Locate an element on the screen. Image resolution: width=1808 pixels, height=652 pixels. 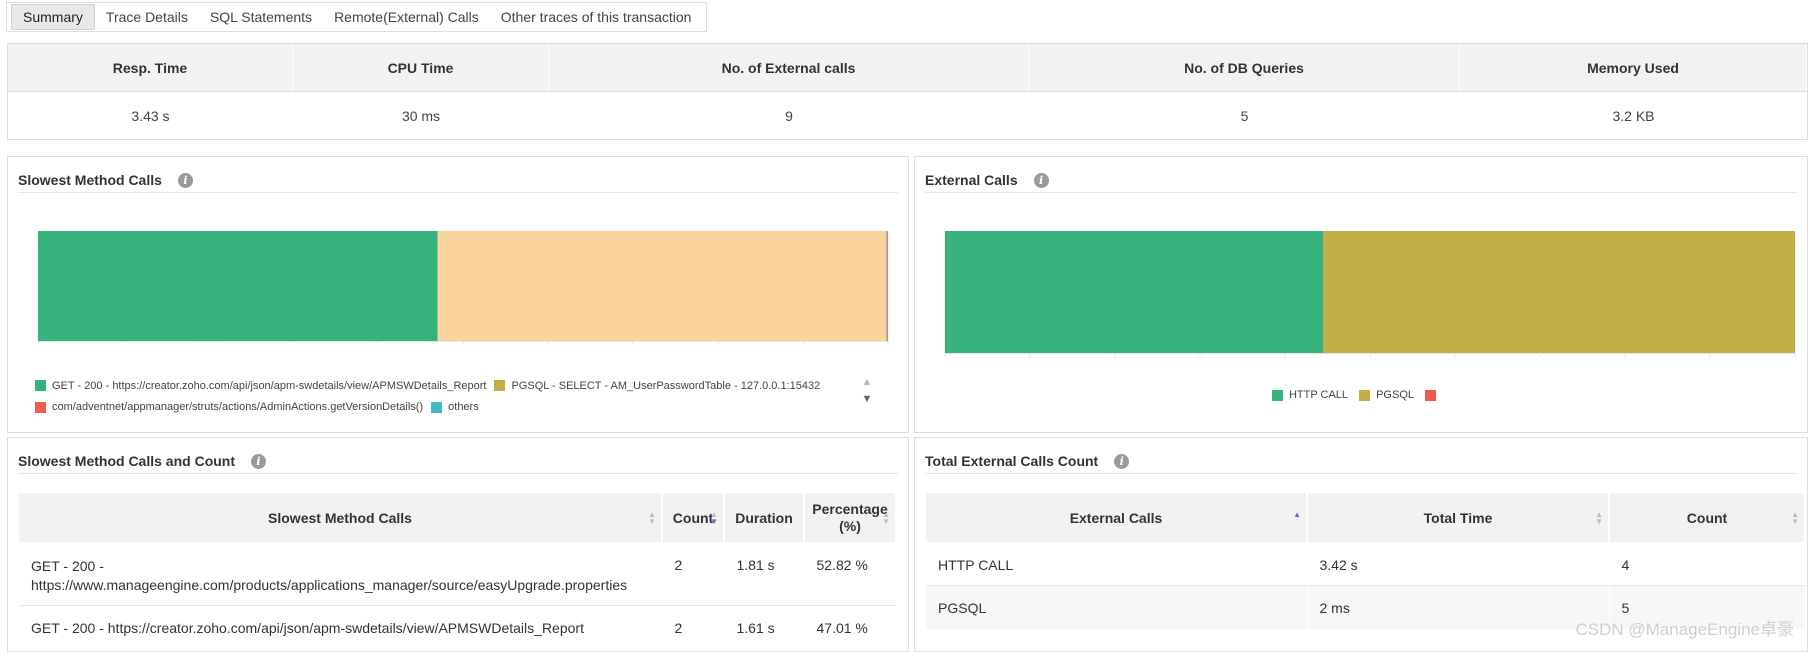
legend-item-others: others is located at coordinates (455, 407).